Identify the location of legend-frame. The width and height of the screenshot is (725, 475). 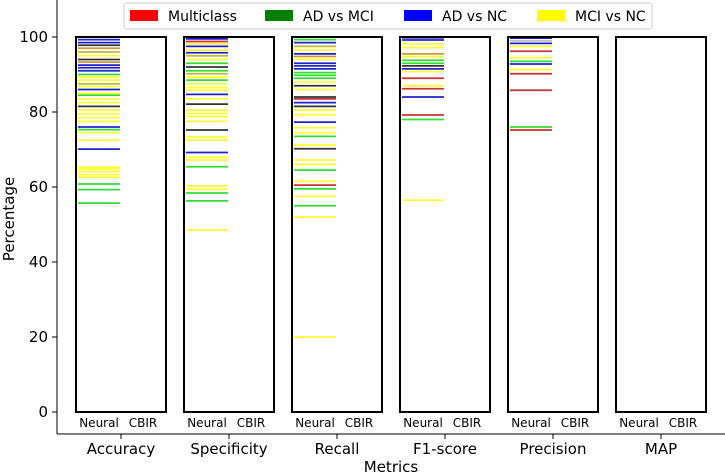
(388, 16).